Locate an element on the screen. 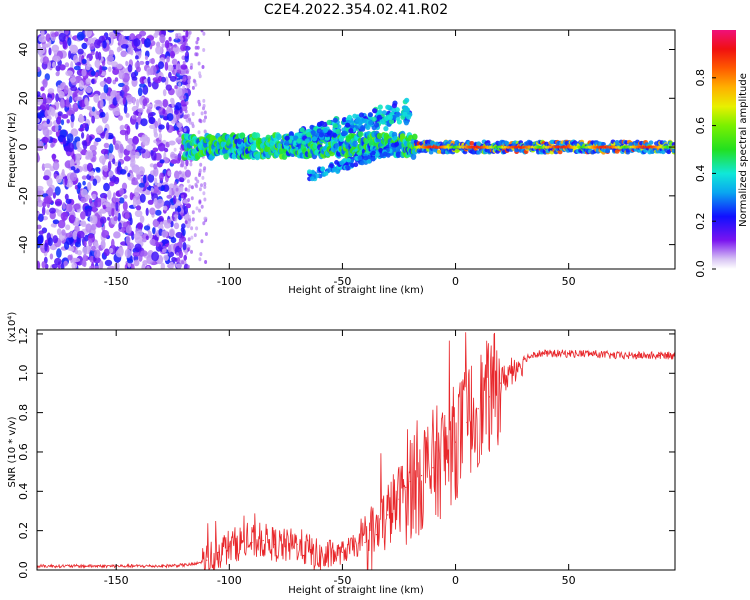 This screenshot has width=750, height=600. snr-x-tick-label: 50 is located at coordinates (569, 580).